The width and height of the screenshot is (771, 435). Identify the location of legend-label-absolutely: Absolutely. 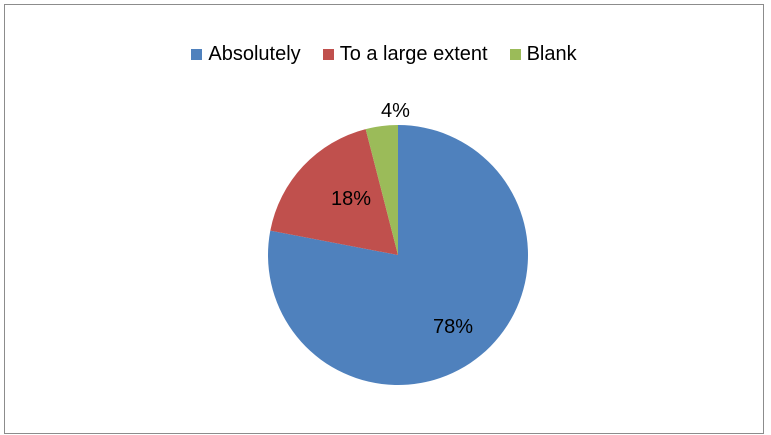
(254, 54).